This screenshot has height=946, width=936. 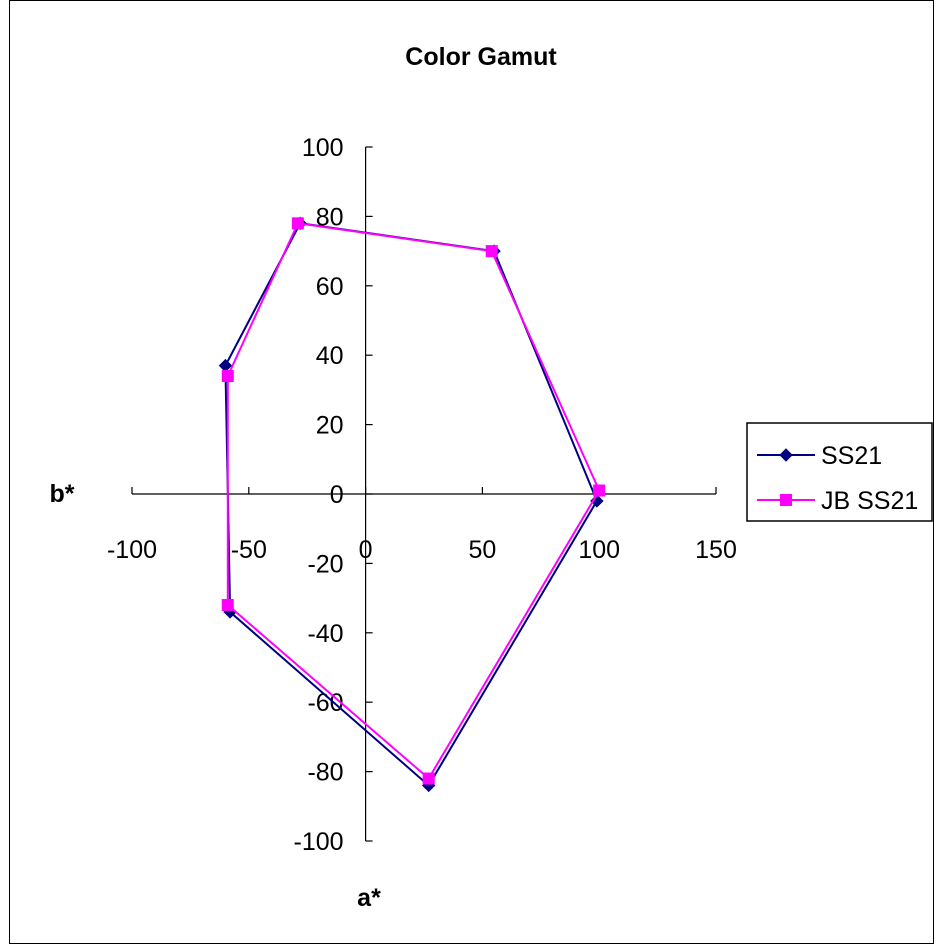 I want to click on y-tick-label: -80, so click(x=325, y=773).